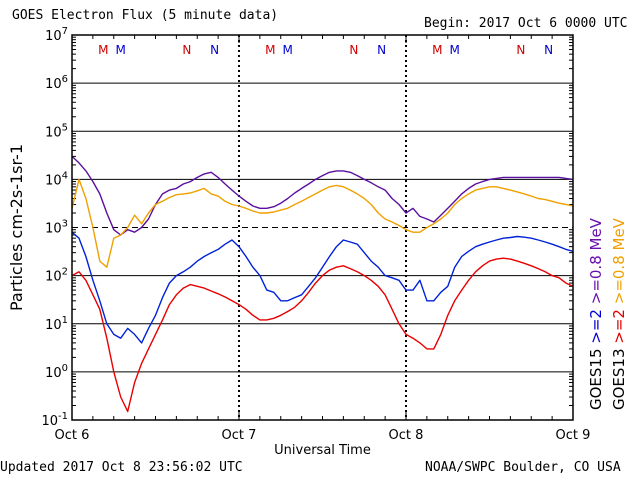 The height and width of the screenshot is (480, 640). What do you see at coordinates (145, 15) in the screenshot?
I see `chart-title: GOES Electron Flux (5 minute data)` at bounding box center [145, 15].